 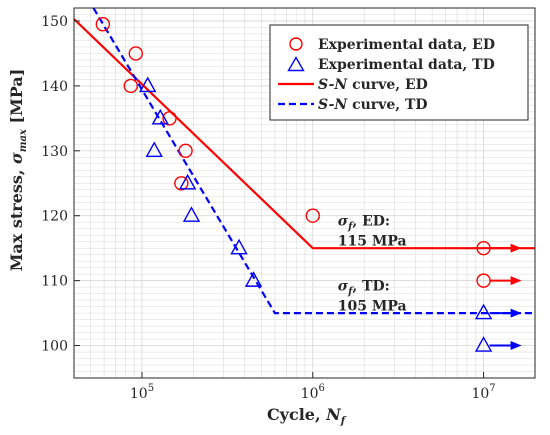 I want to click on legend-label-exp-ed: Experimental data, ED, so click(x=406, y=45).